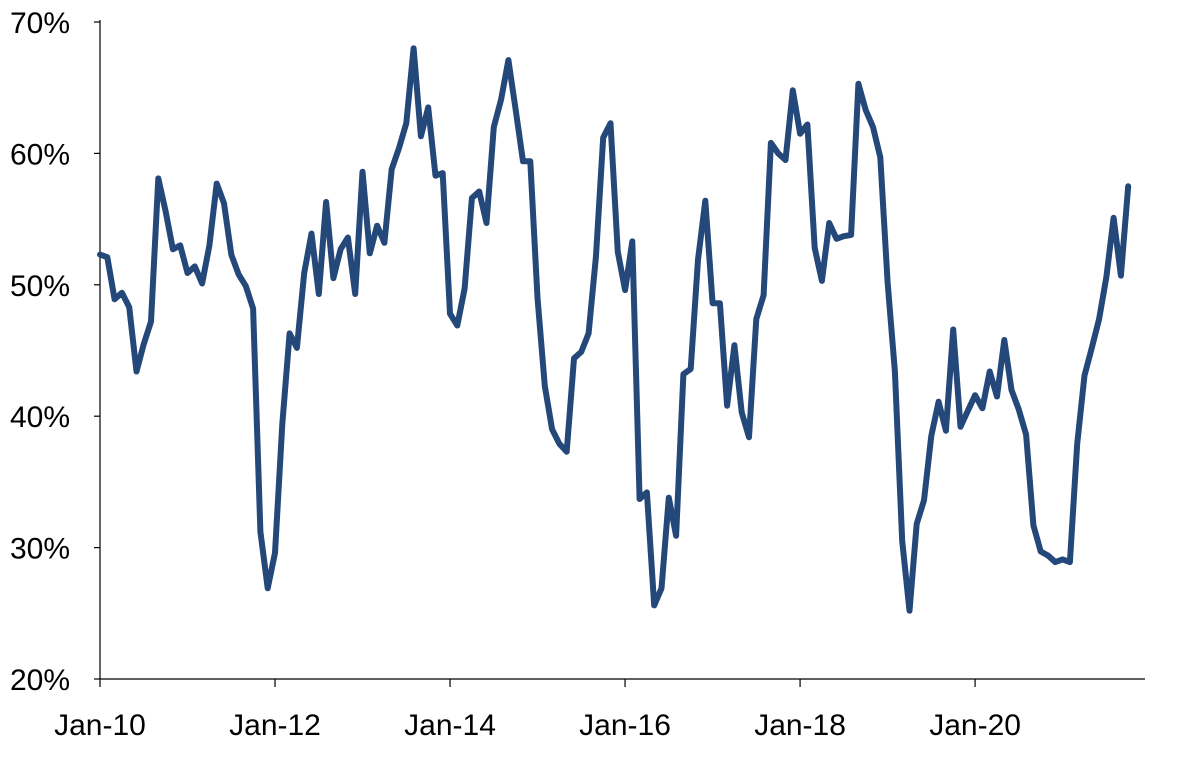  Describe the element at coordinates (40, 23) in the screenshot. I see `y-tick-label: 70%` at that location.